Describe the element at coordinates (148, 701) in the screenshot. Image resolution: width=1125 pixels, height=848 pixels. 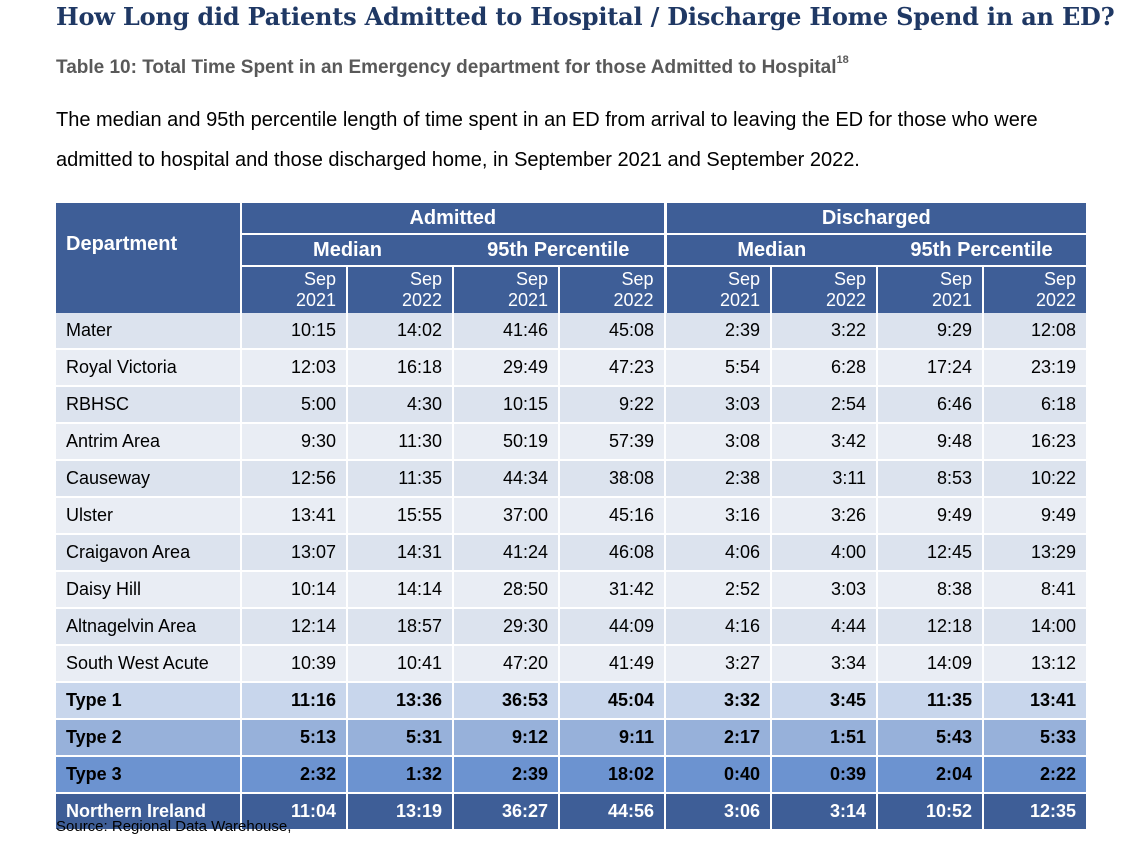
I see `department-name: Type 1` at that location.